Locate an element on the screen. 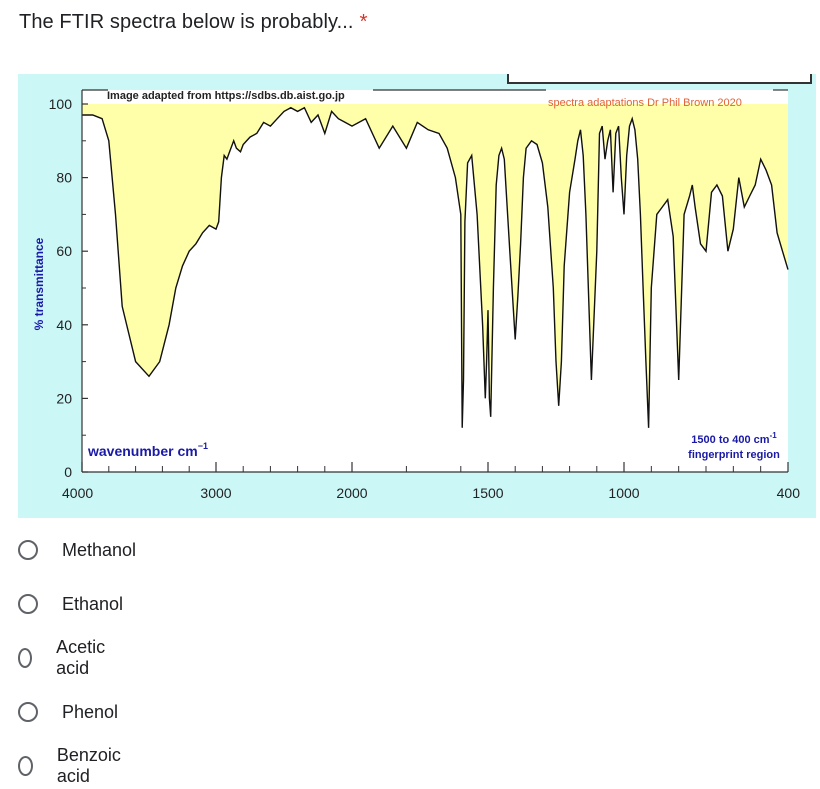 This screenshot has width=820, height=789. y-tick-label: 0 is located at coordinates (68, 472).